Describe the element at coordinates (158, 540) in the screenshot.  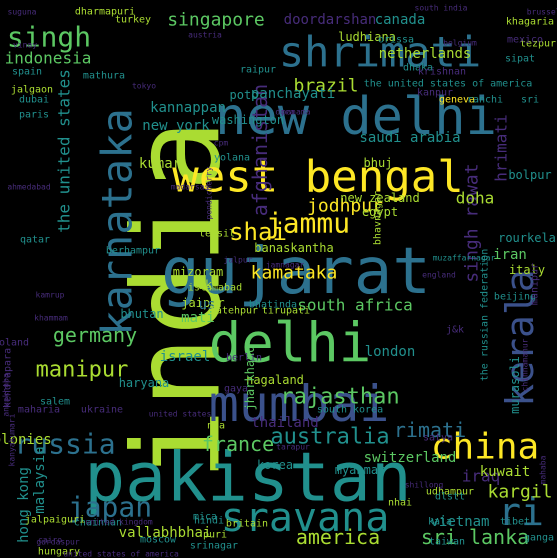
I see `cloud-word: moscow` at that location.